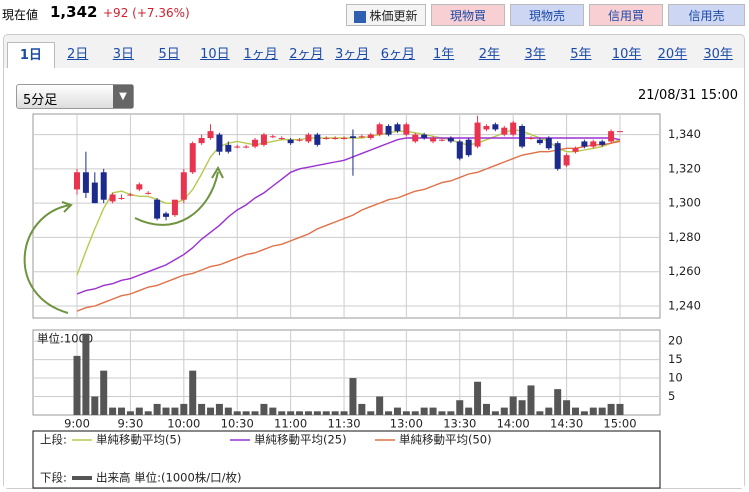 The width and height of the screenshot is (749, 492). What do you see at coordinates (535, 54) in the screenshot?
I see `period-tab: 3年` at bounding box center [535, 54].